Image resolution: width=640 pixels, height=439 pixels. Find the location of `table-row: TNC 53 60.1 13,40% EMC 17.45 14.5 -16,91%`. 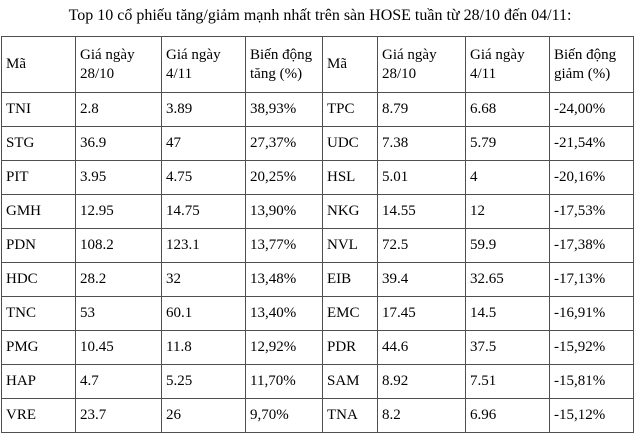

table-row: TNC 53 60.1 13,40% EMC 17.45 14.5 -16,91% is located at coordinates (317, 313).